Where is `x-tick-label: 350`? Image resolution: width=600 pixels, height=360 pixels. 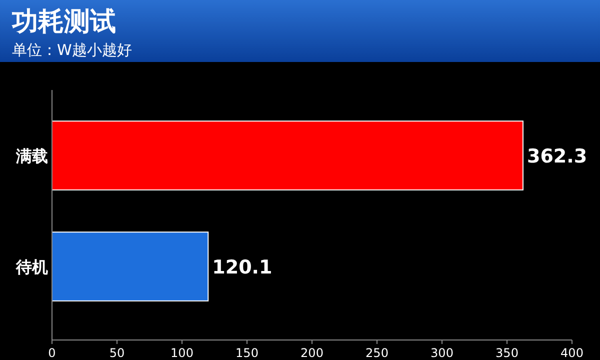
x-tick-label: 350 is located at coordinates (507, 353).